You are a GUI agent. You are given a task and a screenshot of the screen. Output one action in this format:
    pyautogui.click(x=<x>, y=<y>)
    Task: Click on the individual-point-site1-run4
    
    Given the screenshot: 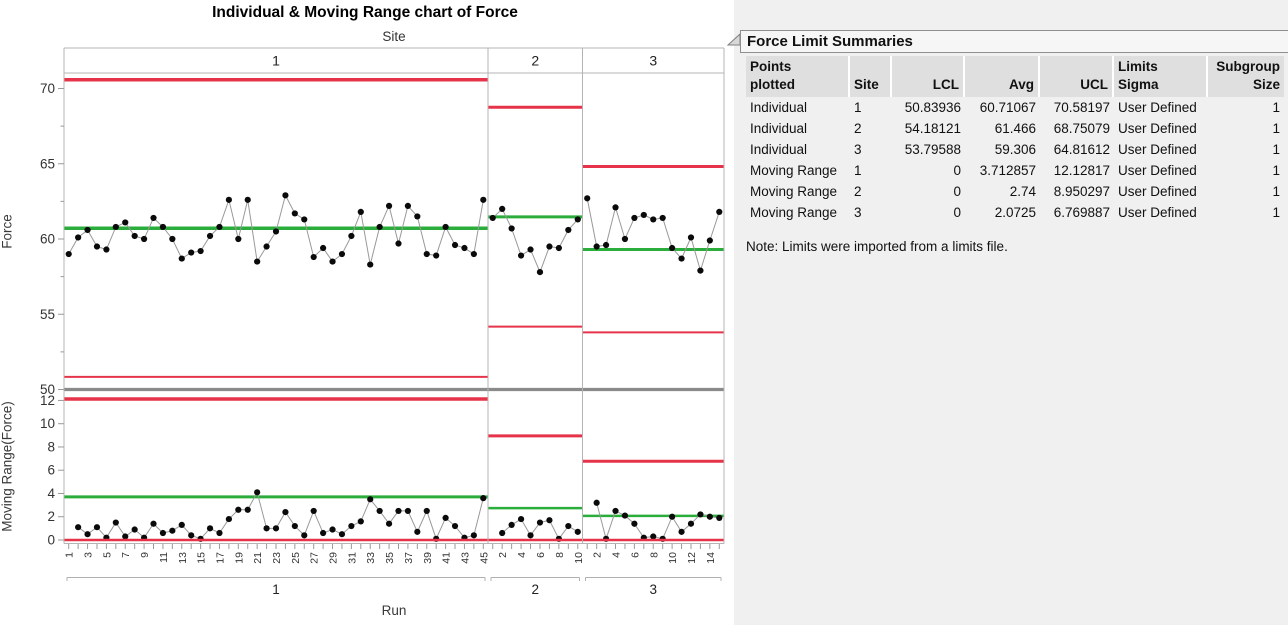 What is the action you would take?
    pyautogui.click(x=97, y=246)
    